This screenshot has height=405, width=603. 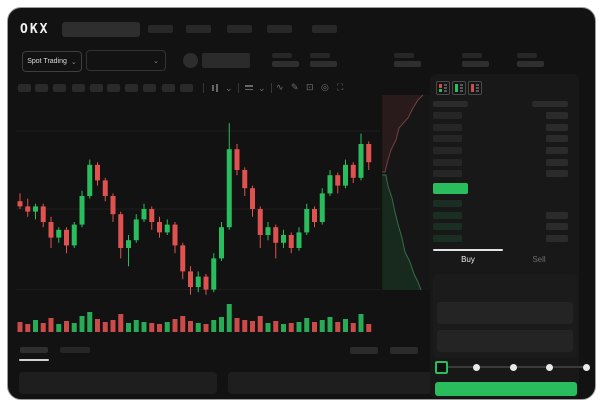 What do you see at coordinates (215, 88) in the screenshot?
I see `candle-type-icon` at bounding box center [215, 88].